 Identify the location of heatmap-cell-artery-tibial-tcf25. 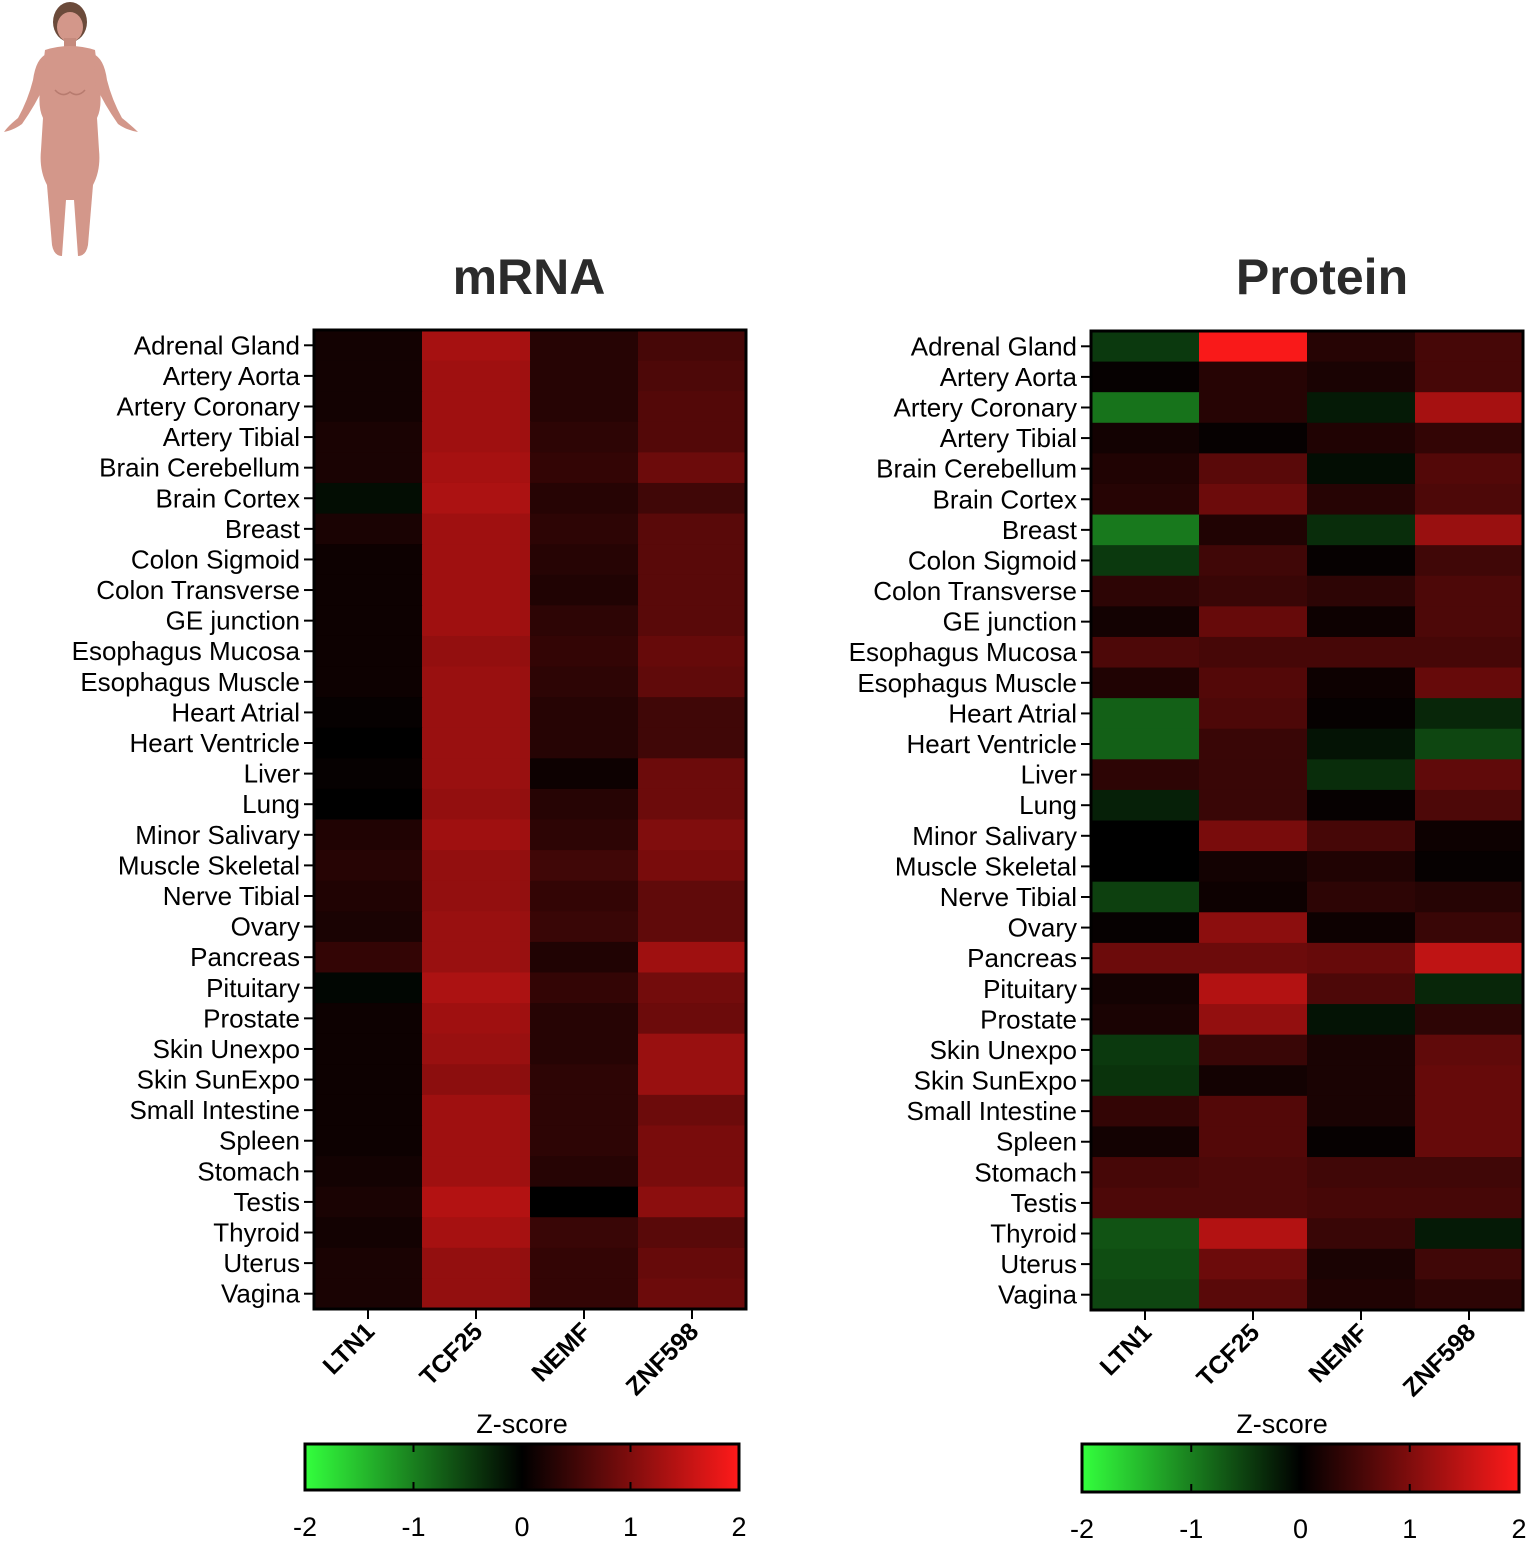
(1253, 438).